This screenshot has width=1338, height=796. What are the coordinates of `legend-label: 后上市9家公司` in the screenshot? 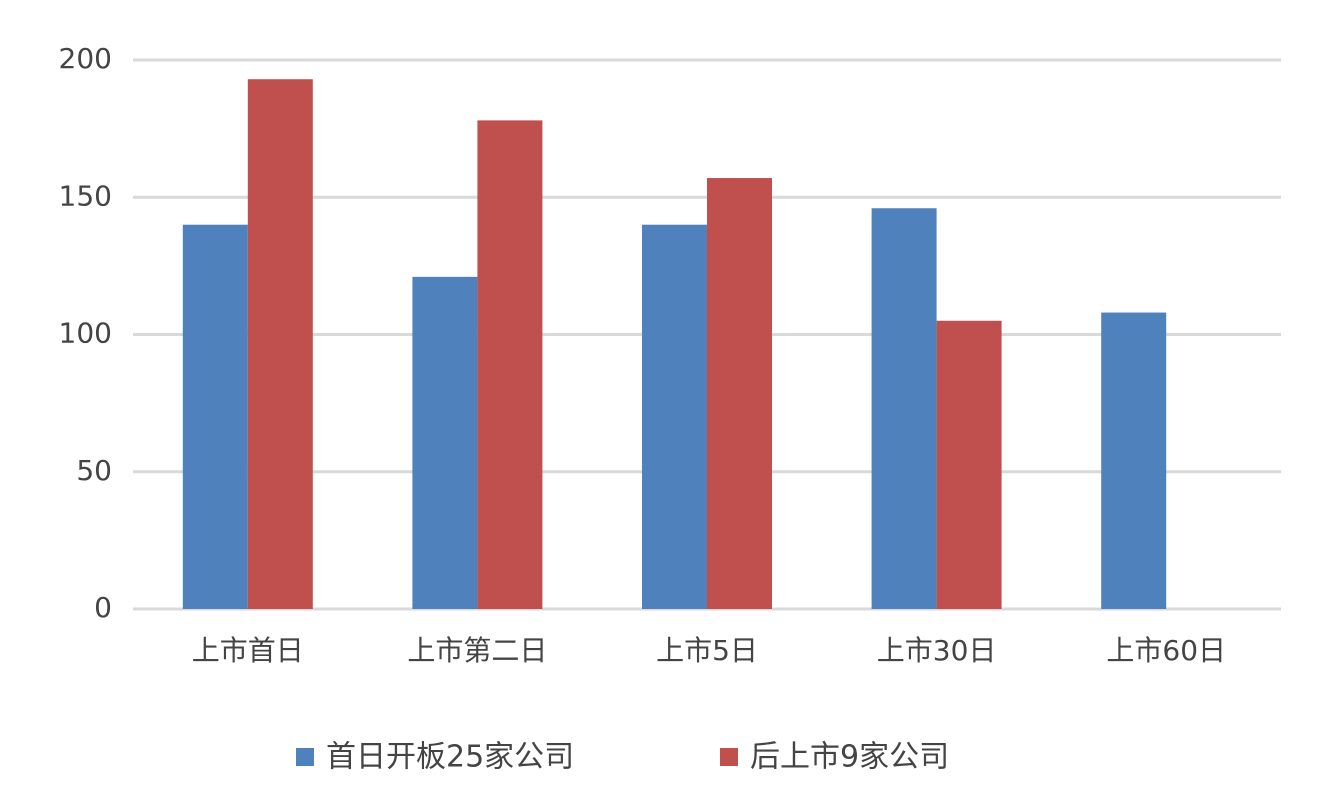 It's located at (849, 757).